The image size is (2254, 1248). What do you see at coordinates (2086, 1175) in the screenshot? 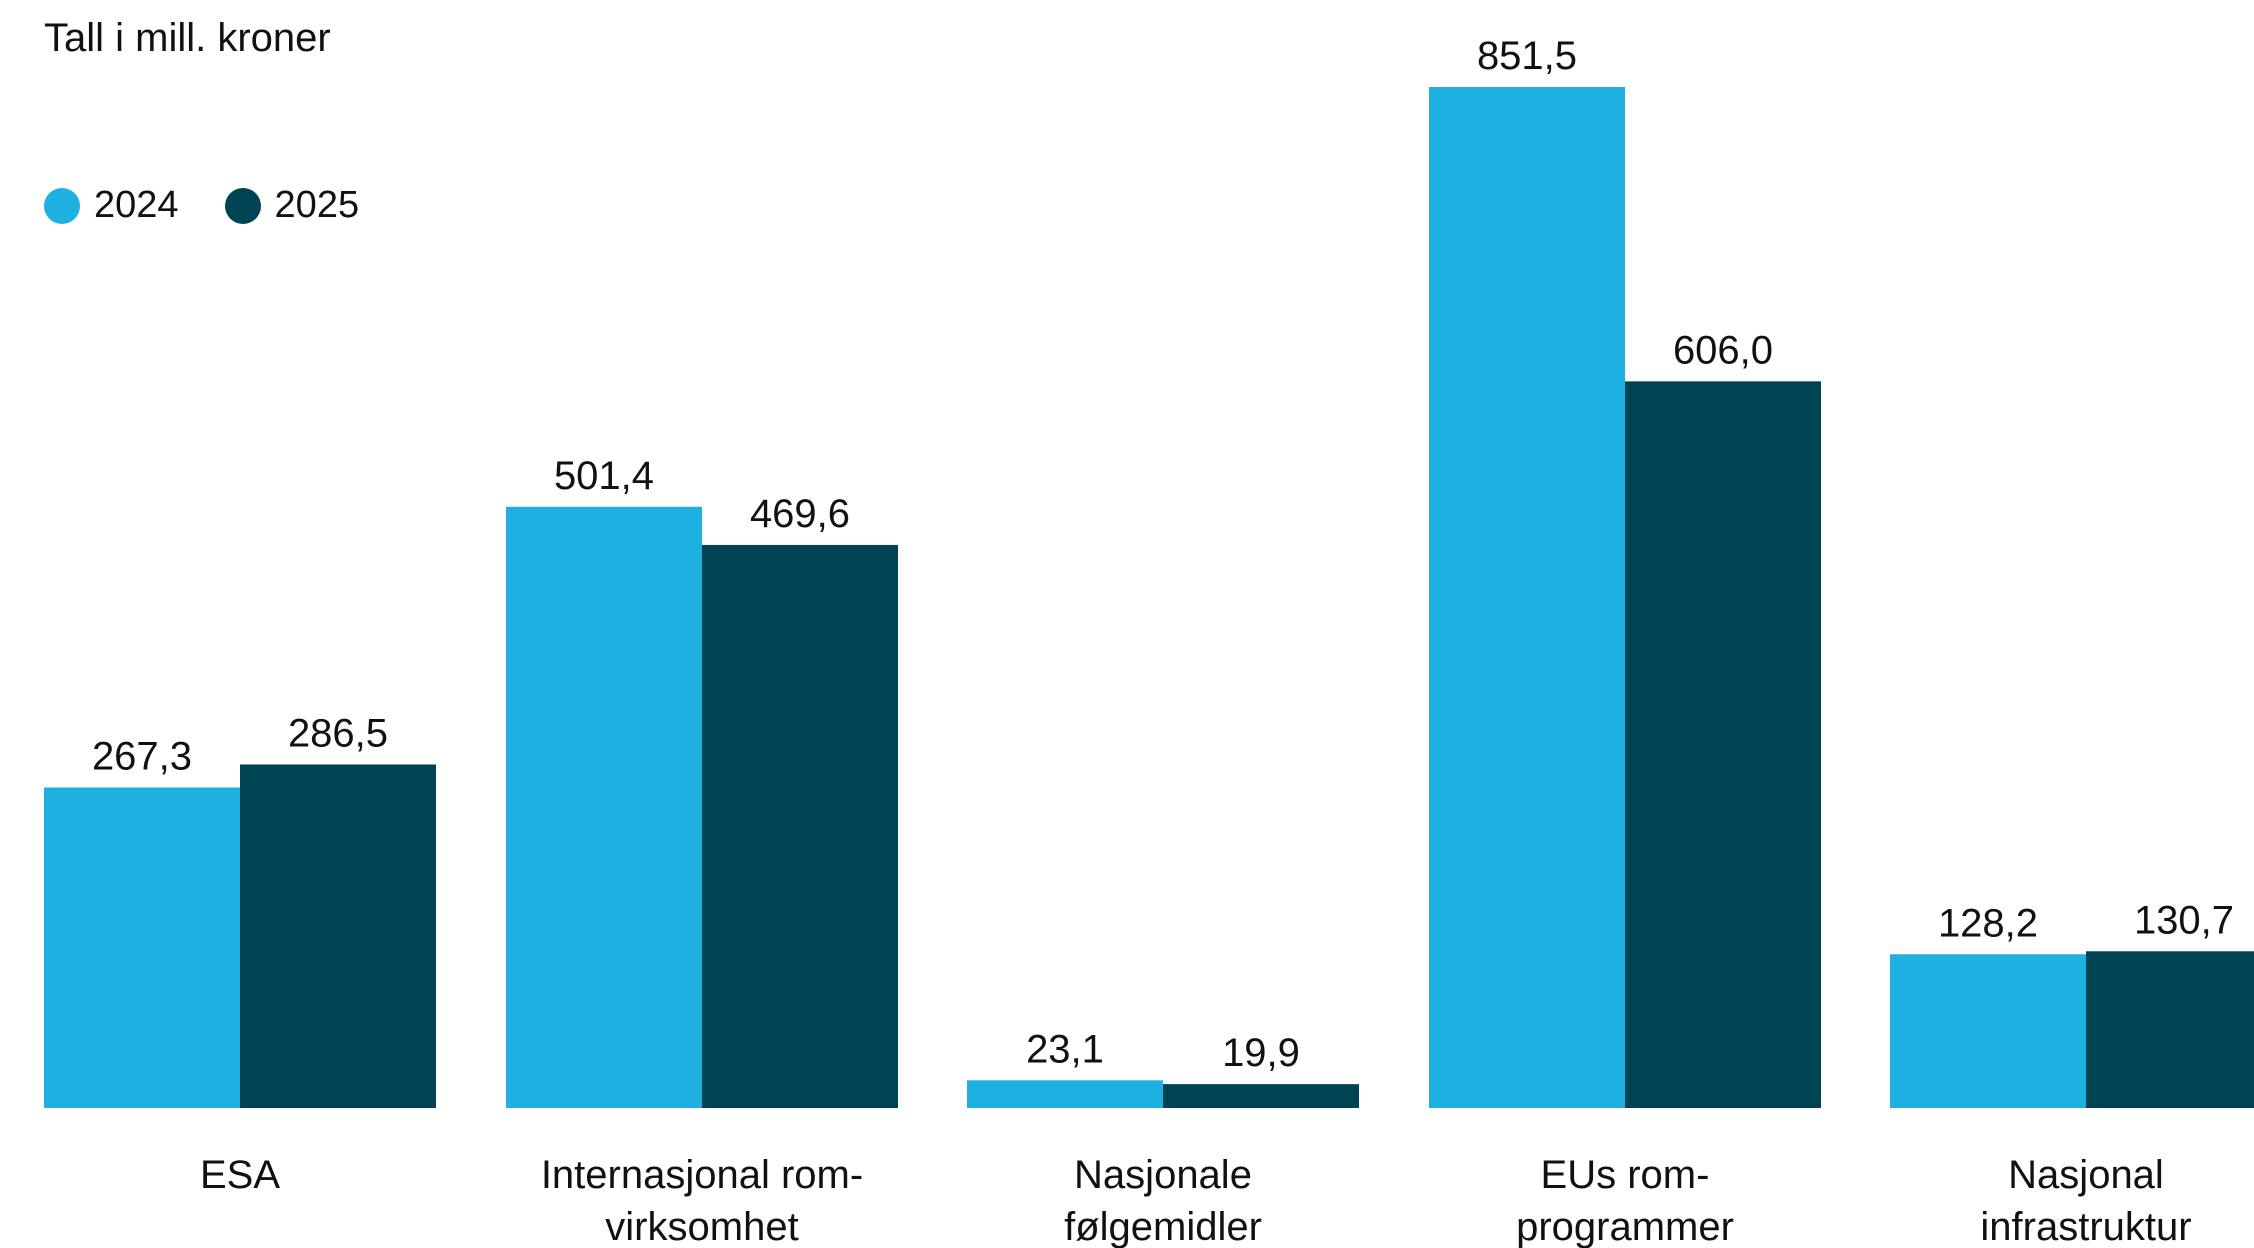
I see `category-label-4: Nasjonal` at bounding box center [2086, 1175].